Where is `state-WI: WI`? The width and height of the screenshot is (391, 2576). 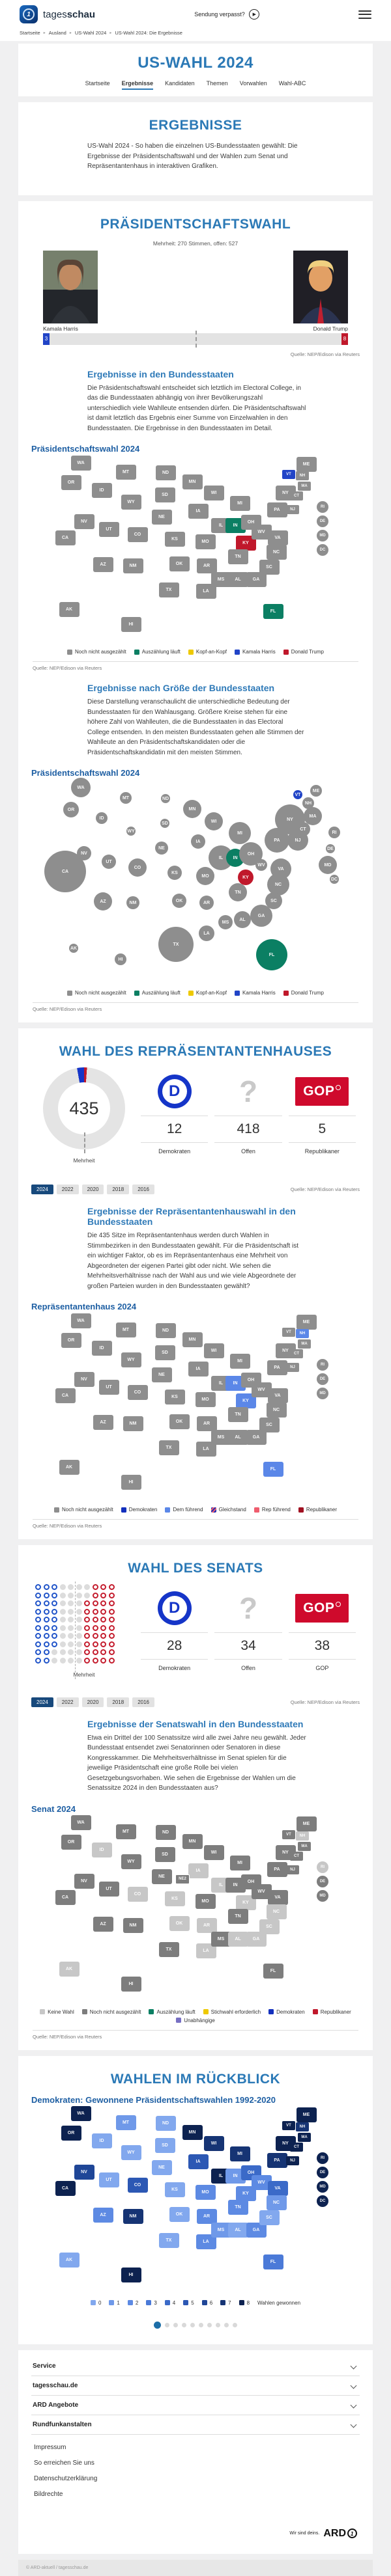 state-WI: WI is located at coordinates (213, 2143).